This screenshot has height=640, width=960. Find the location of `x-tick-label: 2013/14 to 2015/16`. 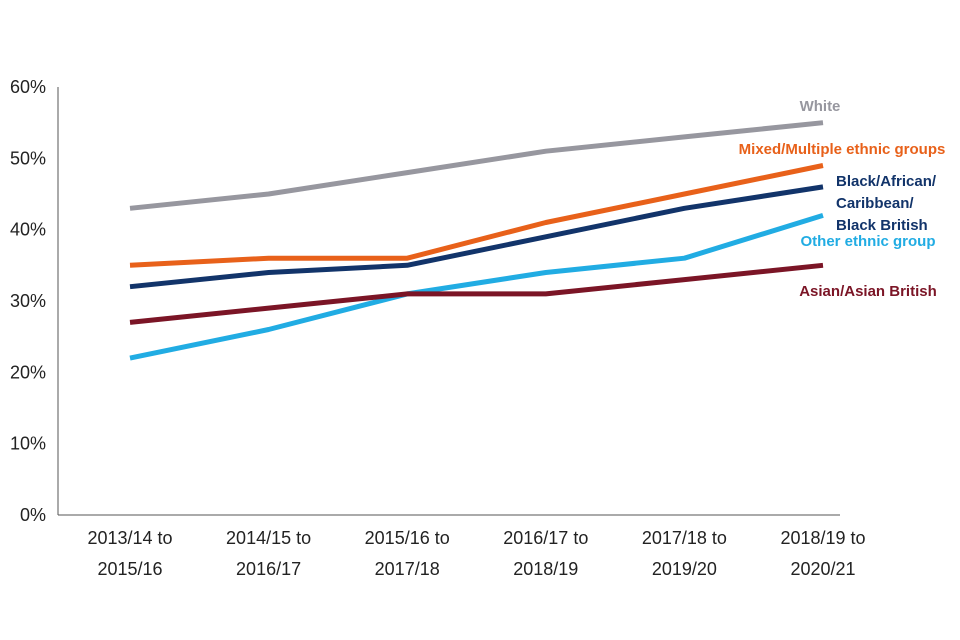

x-tick-label: 2013/14 to 2015/16 is located at coordinates (129, 553).